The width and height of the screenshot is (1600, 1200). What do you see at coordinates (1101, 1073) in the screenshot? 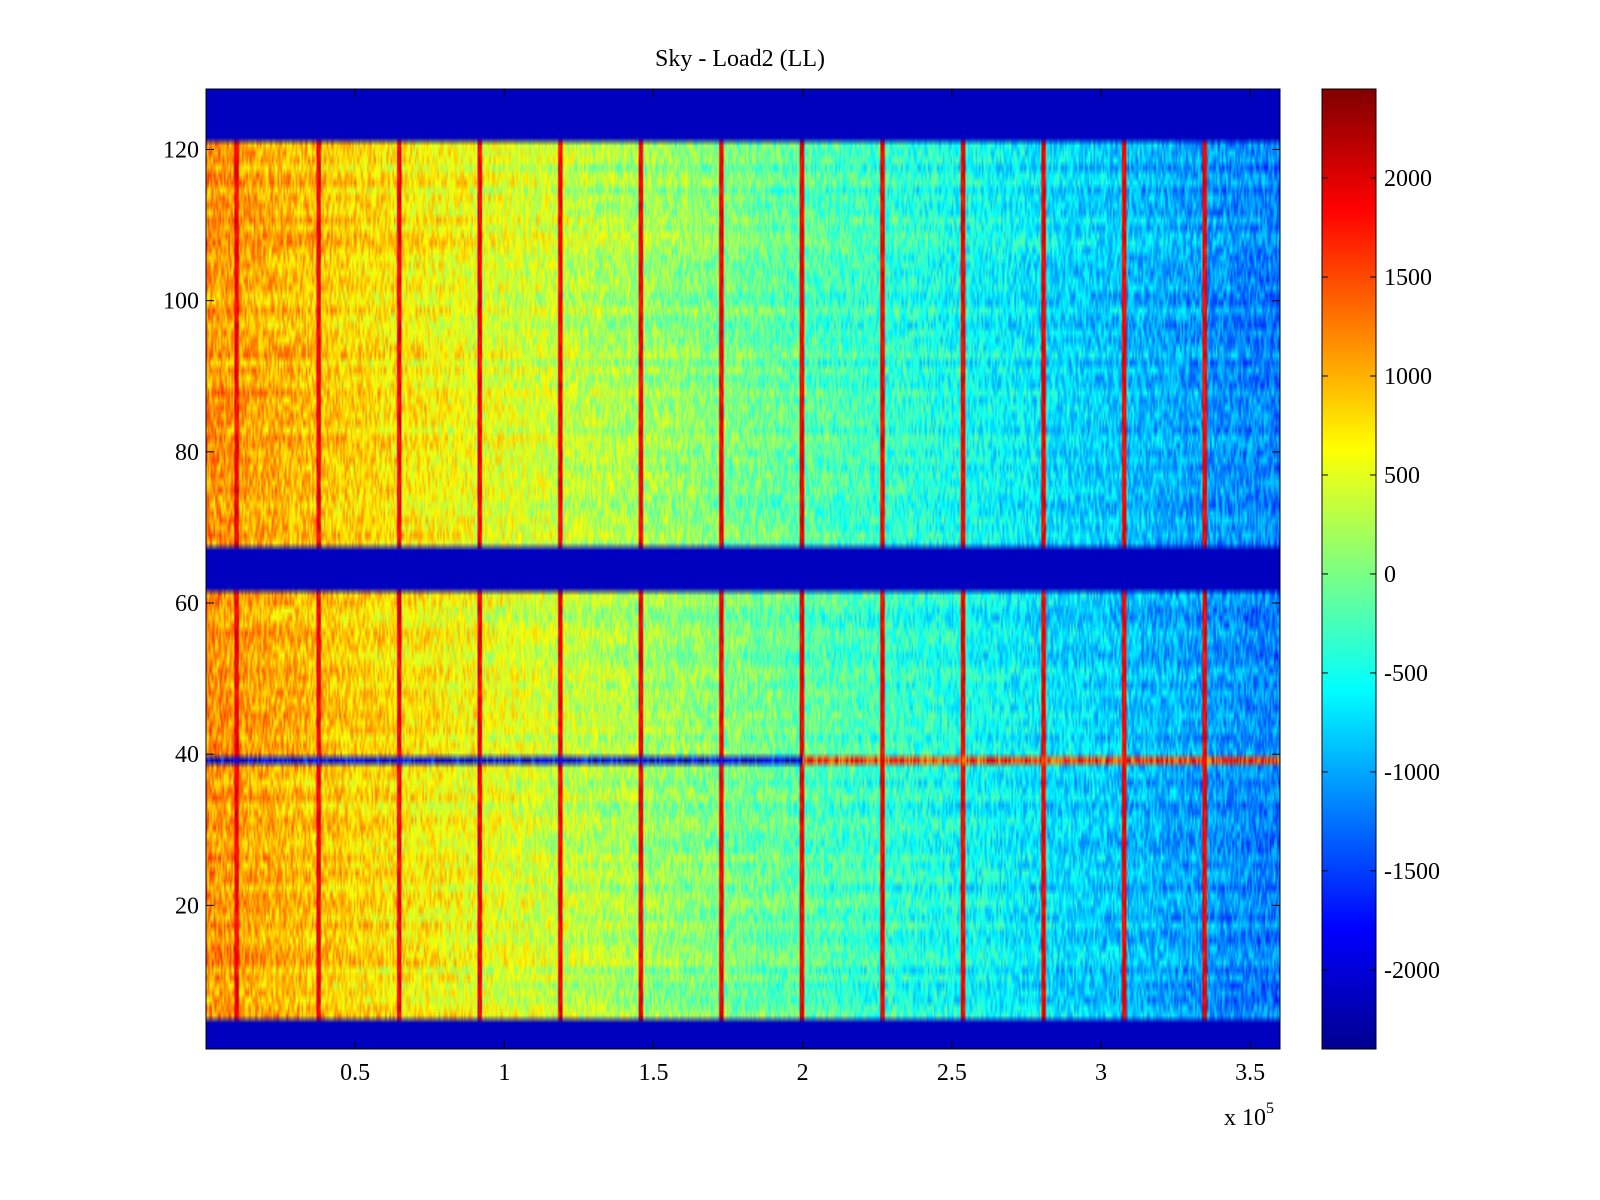
I see `x-tick-label: 3` at bounding box center [1101, 1073].